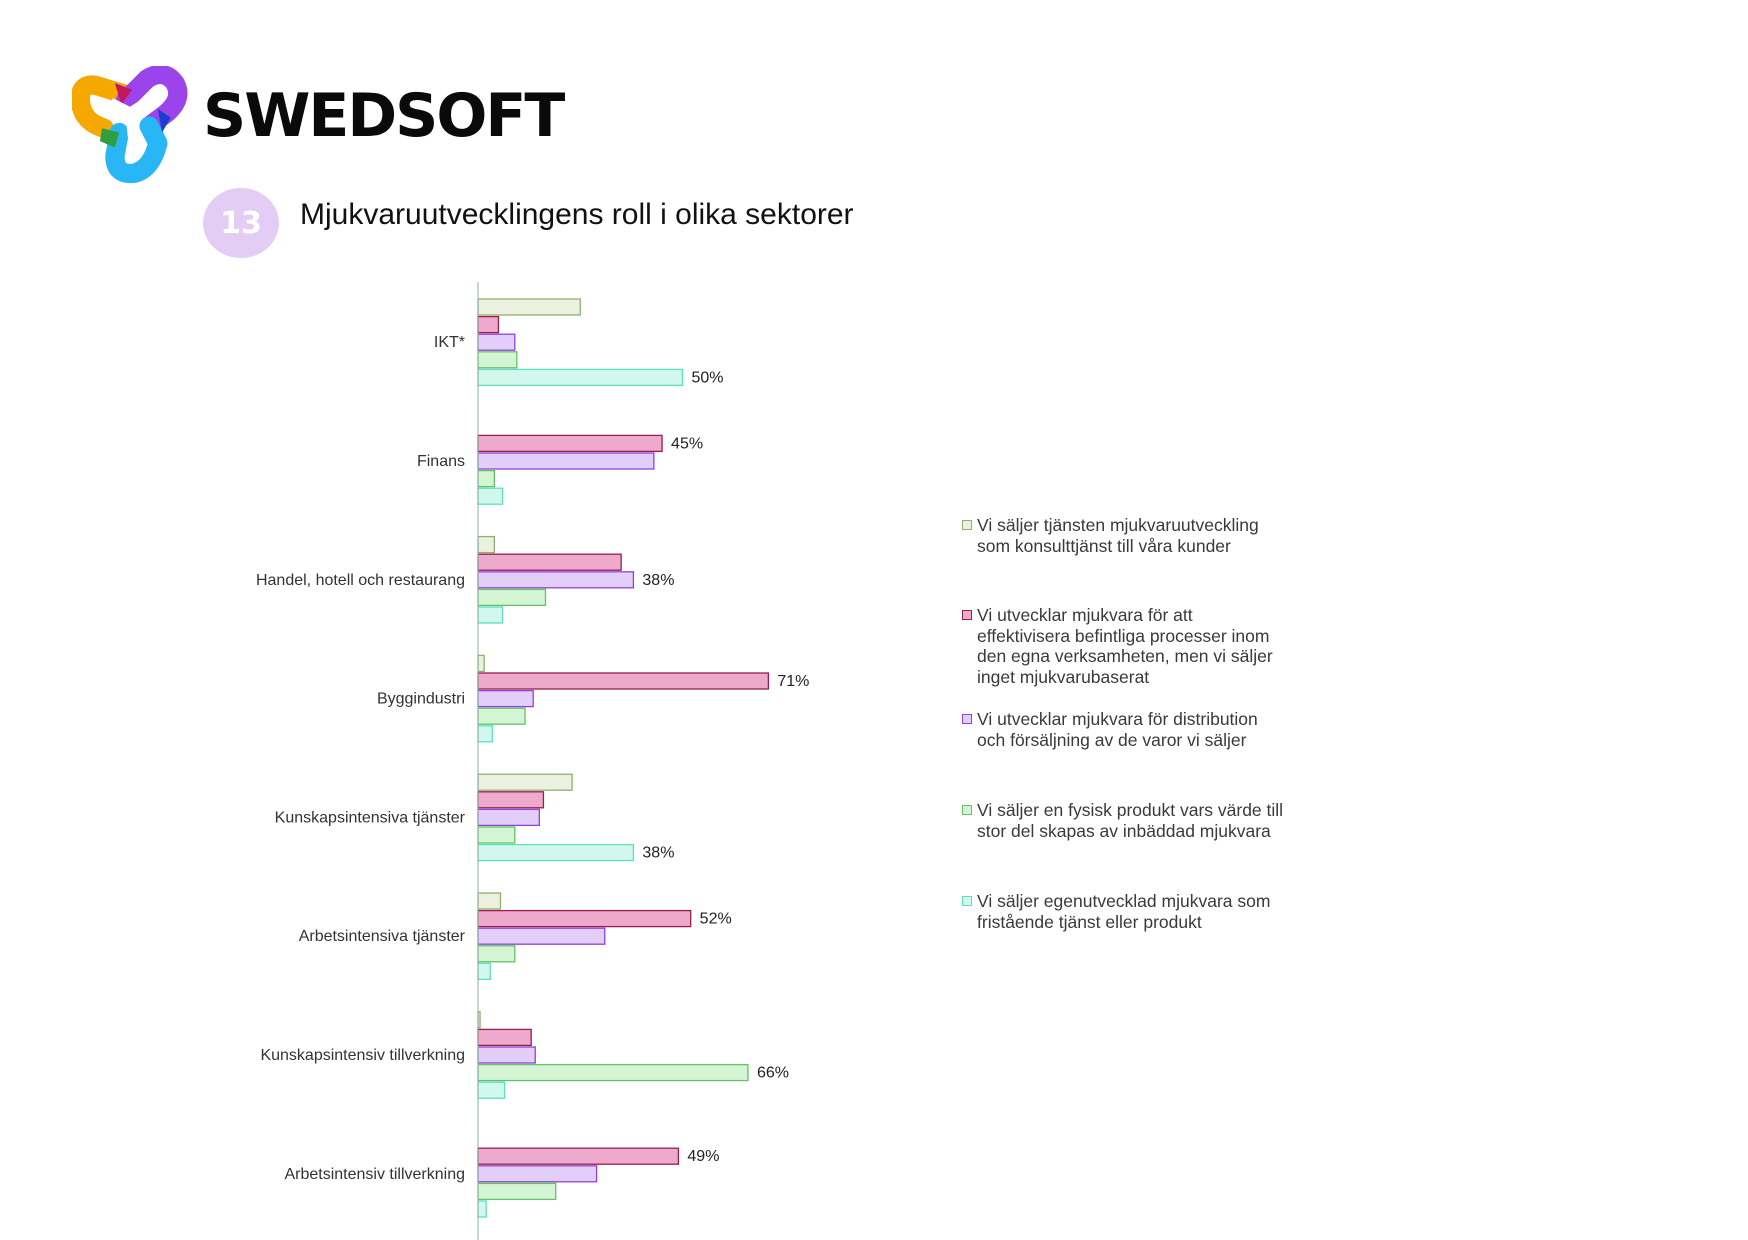 This screenshot has height=1240, width=1748. Describe the element at coordinates (370, 817) in the screenshot. I see `category-label: Kunskapsintensiva tjänster` at that location.